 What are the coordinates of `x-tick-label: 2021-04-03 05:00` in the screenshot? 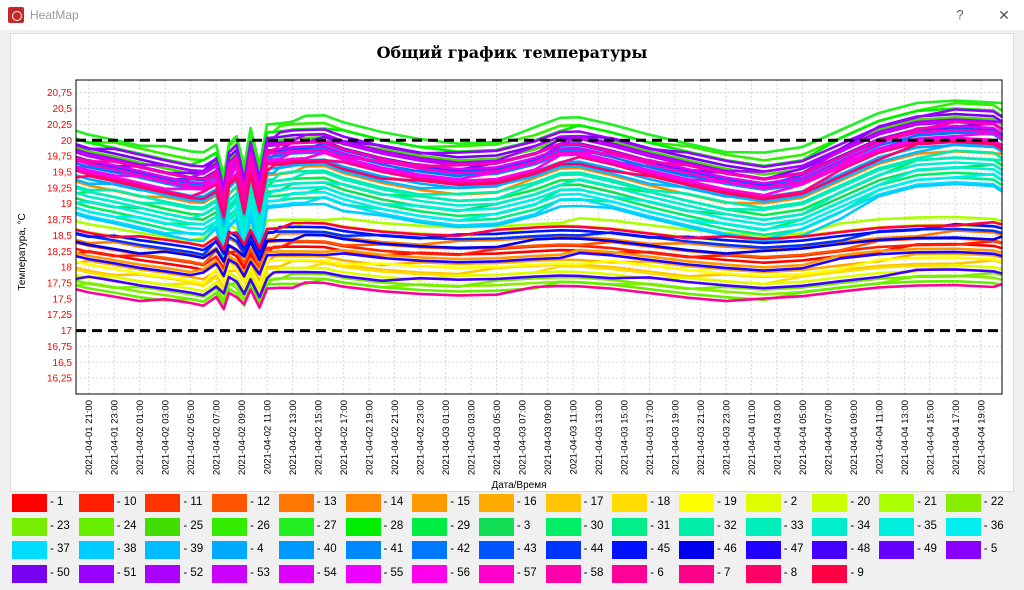 It's located at (497, 437).